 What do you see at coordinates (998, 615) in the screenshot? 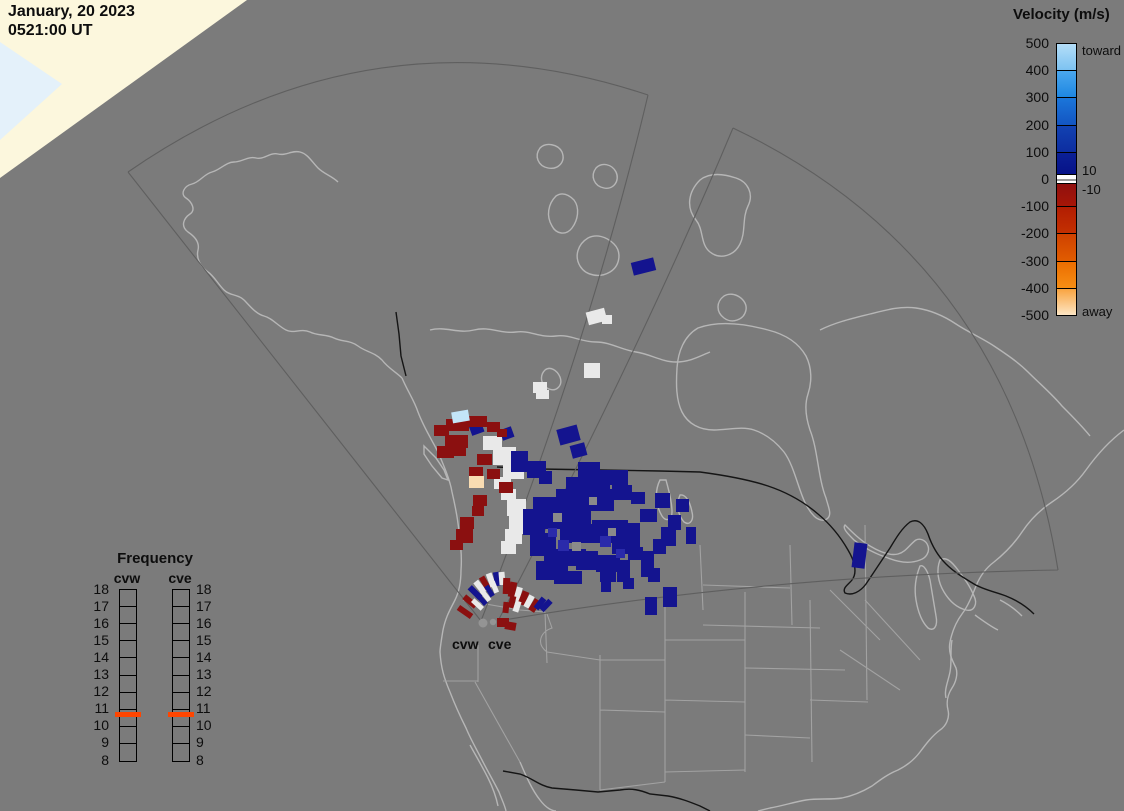
I see `lake-erie-ontario` at bounding box center [998, 615].